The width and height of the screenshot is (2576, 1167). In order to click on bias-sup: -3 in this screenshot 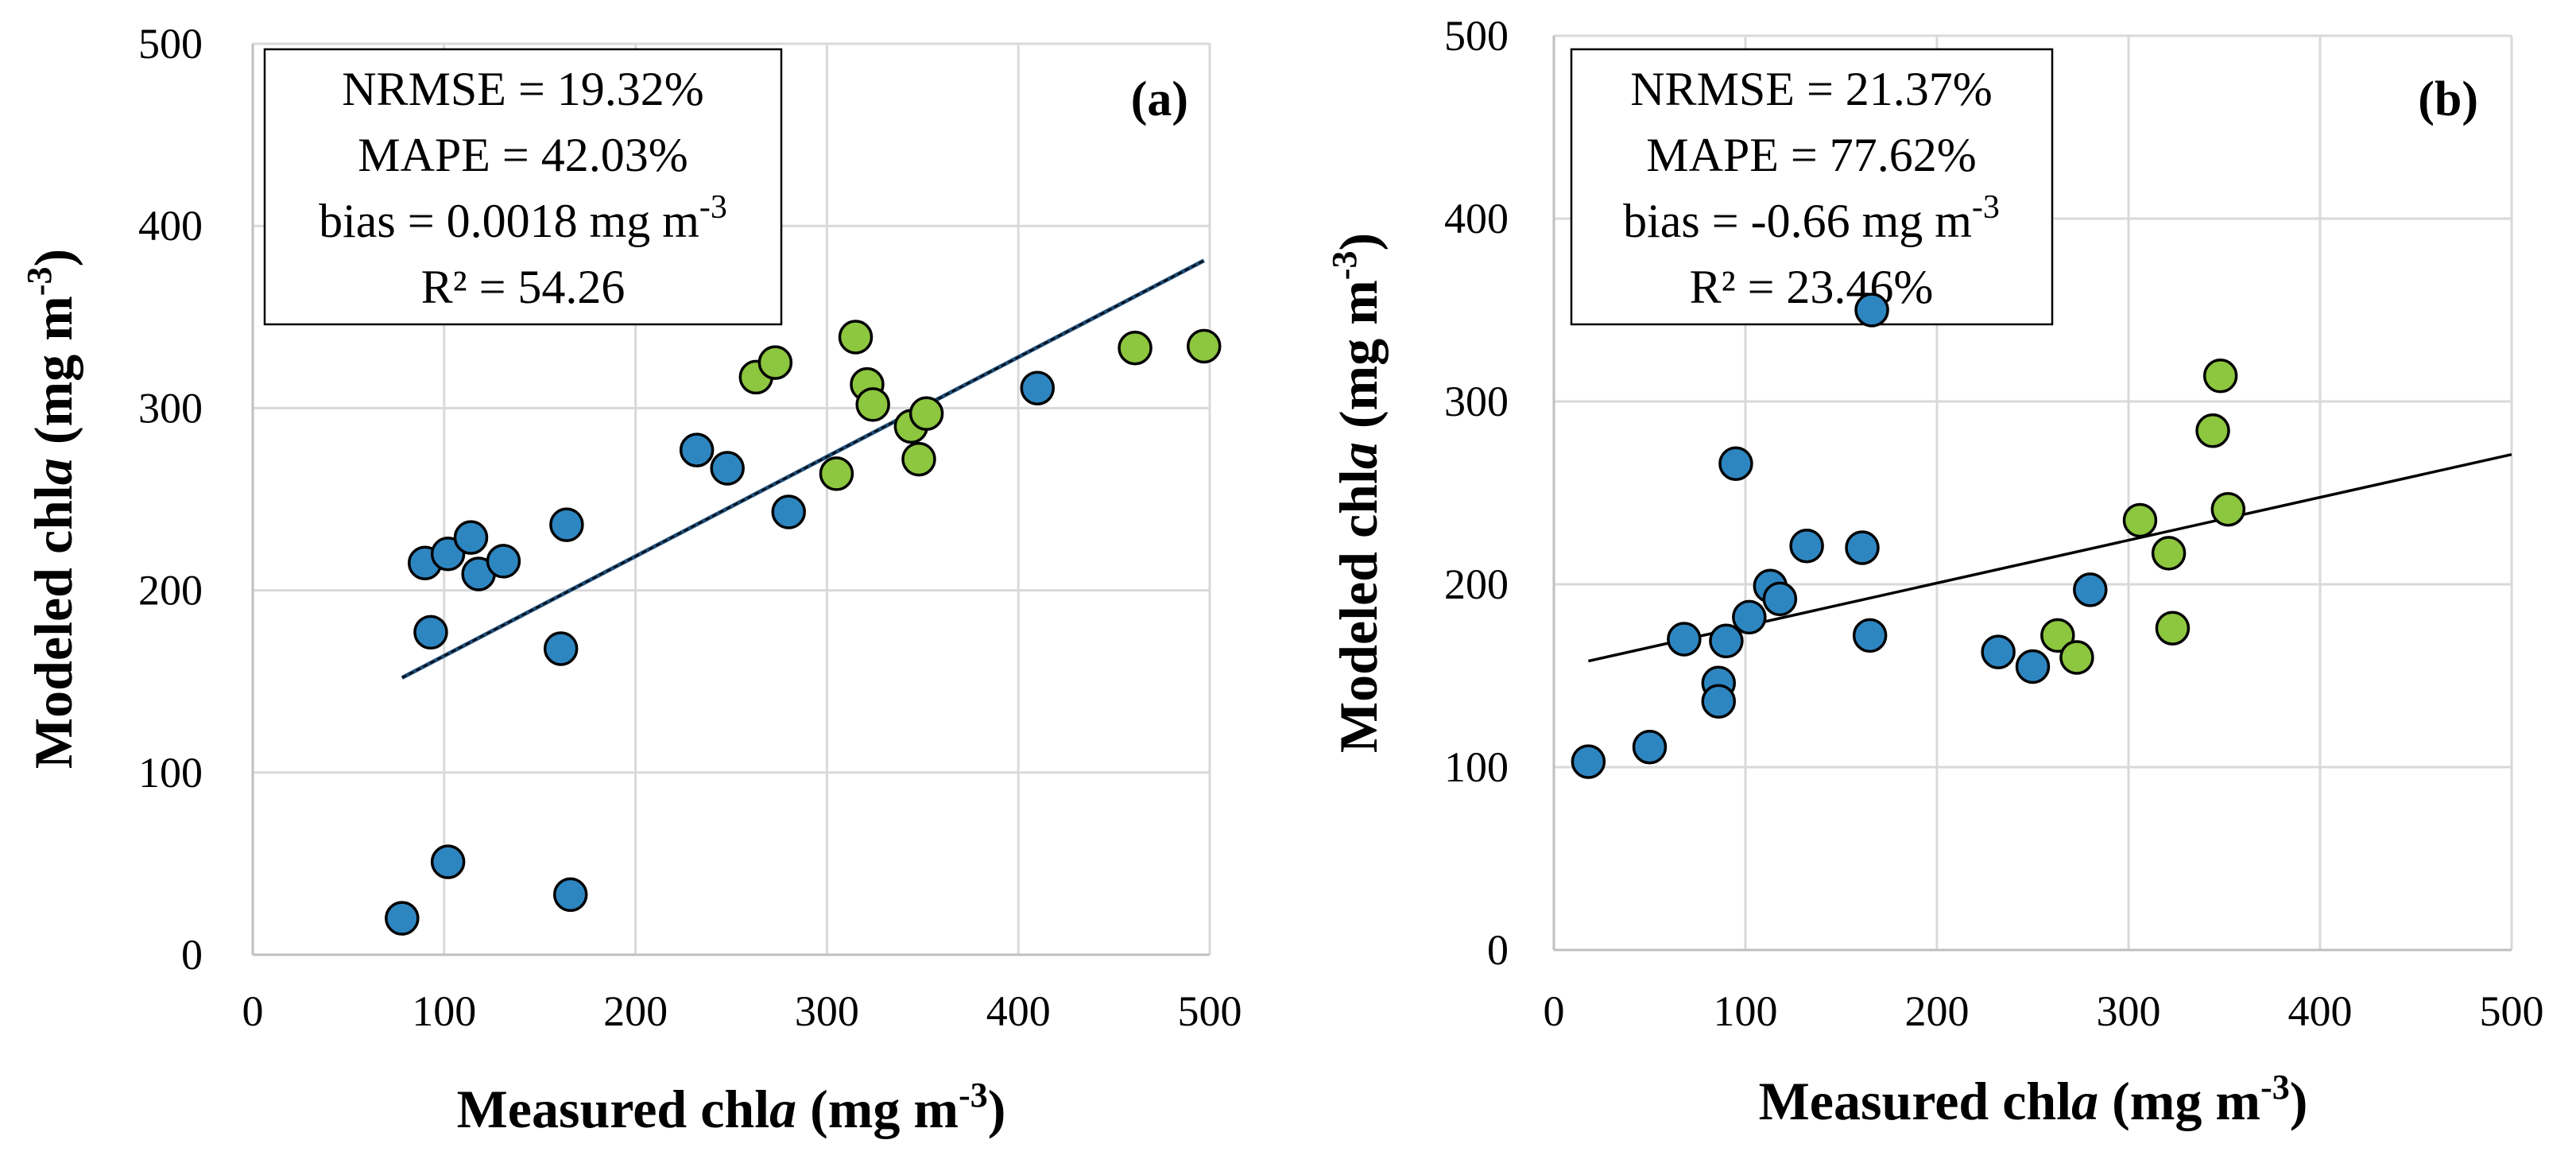, I will do `click(713, 207)`.